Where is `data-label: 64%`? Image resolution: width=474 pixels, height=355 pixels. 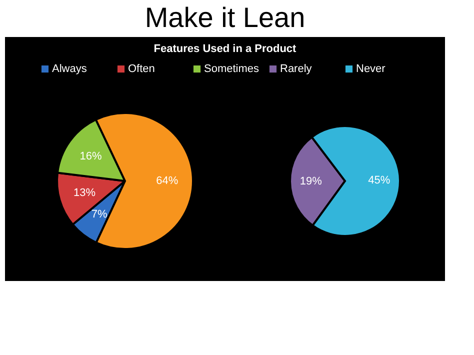 data-label: 64% is located at coordinates (167, 180).